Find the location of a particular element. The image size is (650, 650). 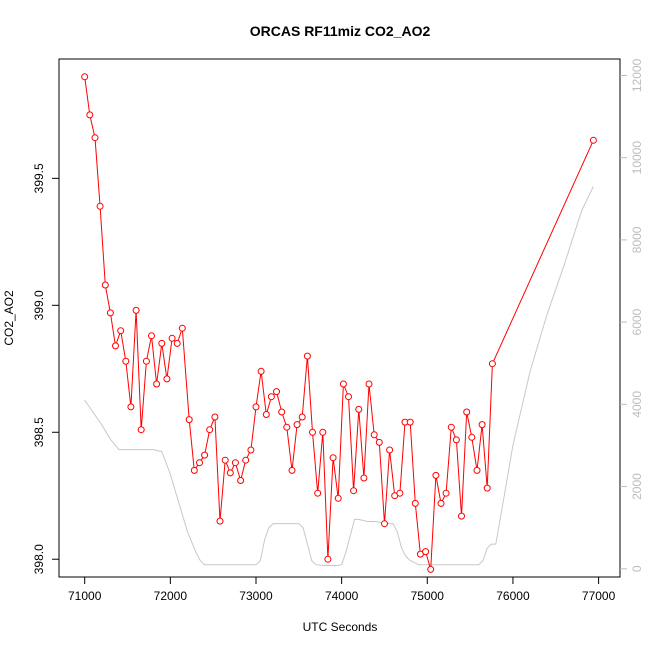

y2-tick-label: 6000 is located at coordinates (637, 321).